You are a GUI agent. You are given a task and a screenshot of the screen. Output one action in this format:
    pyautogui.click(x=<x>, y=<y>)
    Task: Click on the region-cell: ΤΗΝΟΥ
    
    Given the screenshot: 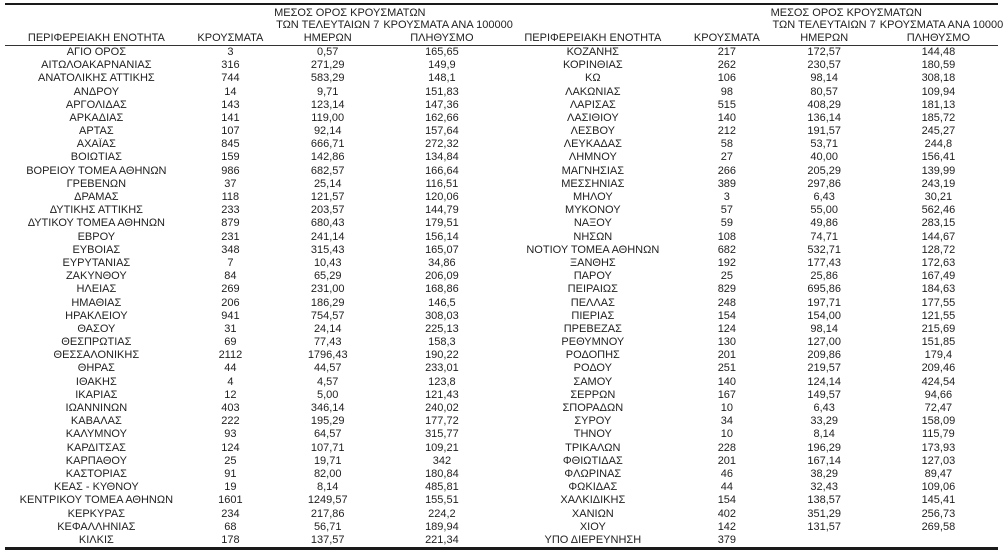 What is the action you would take?
    pyautogui.click(x=592, y=434)
    